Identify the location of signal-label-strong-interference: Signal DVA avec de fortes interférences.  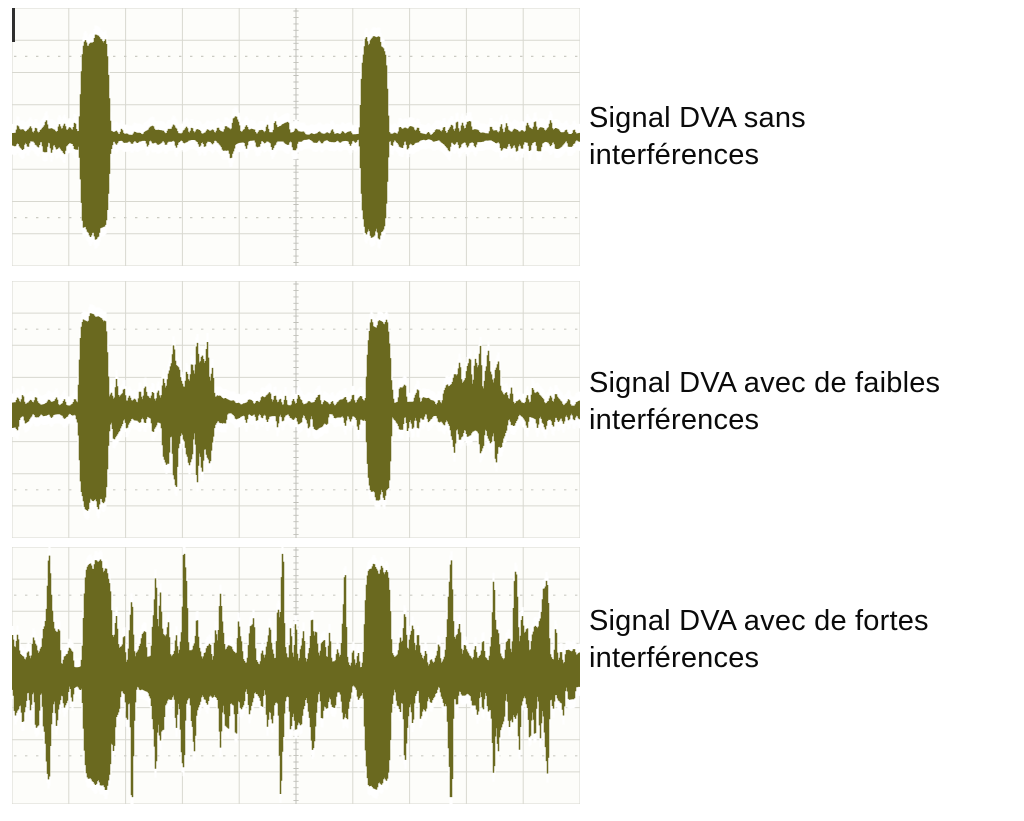
(799, 640).